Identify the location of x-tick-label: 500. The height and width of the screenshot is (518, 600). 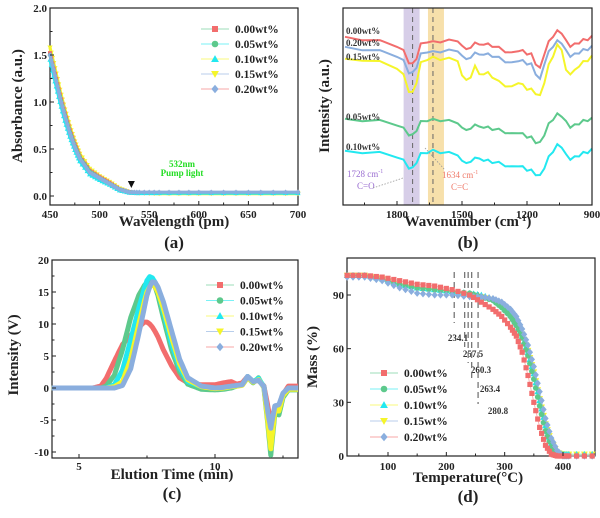
(99, 215).